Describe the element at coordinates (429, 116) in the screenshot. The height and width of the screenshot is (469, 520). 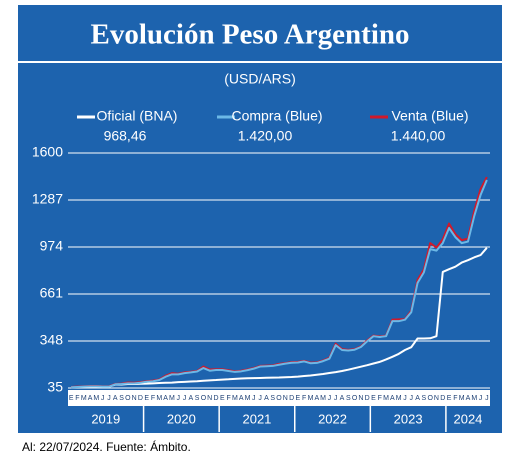
I see `legend-label: Venta (Blue)` at that location.